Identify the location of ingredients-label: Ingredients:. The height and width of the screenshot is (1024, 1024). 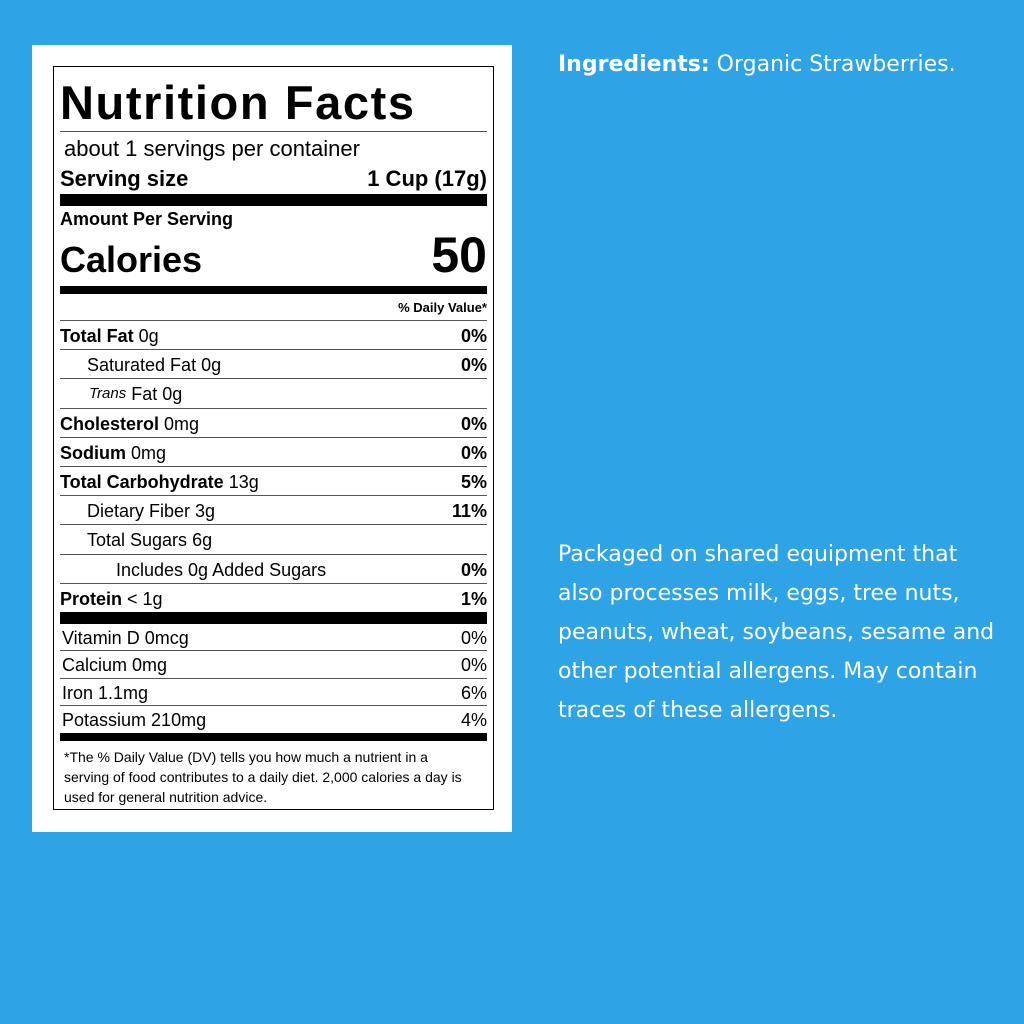
(634, 64).